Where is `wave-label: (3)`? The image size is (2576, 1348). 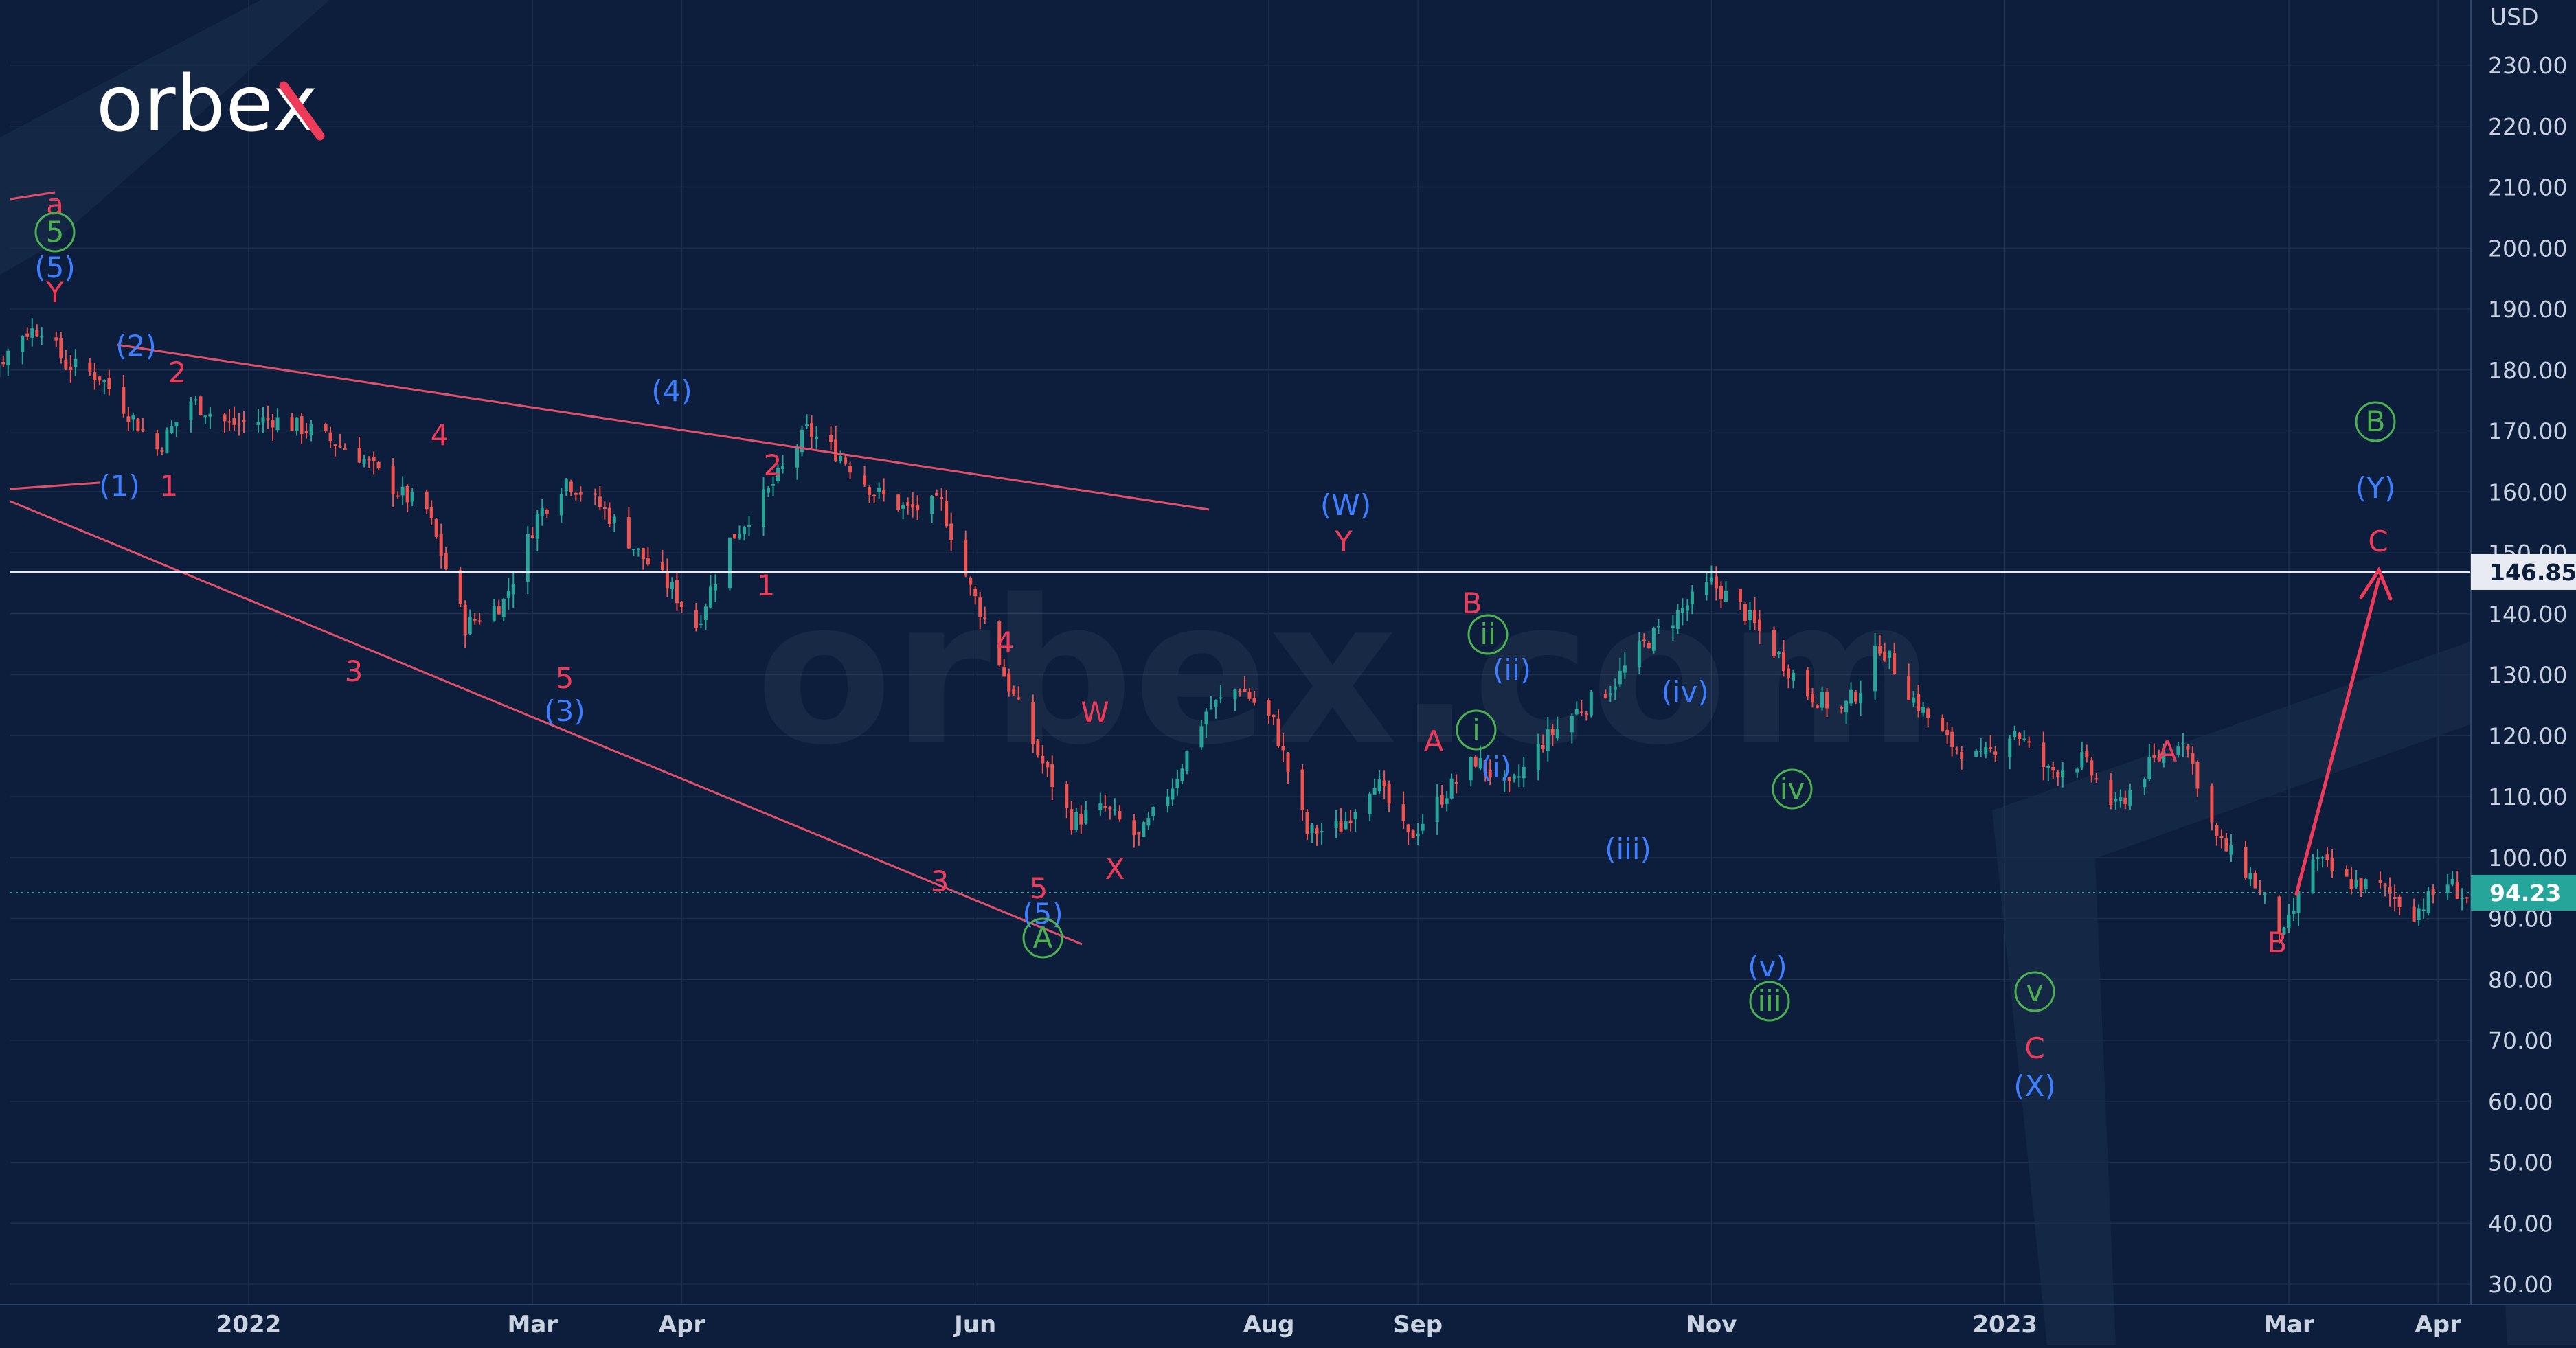 wave-label: (3) is located at coordinates (564, 711).